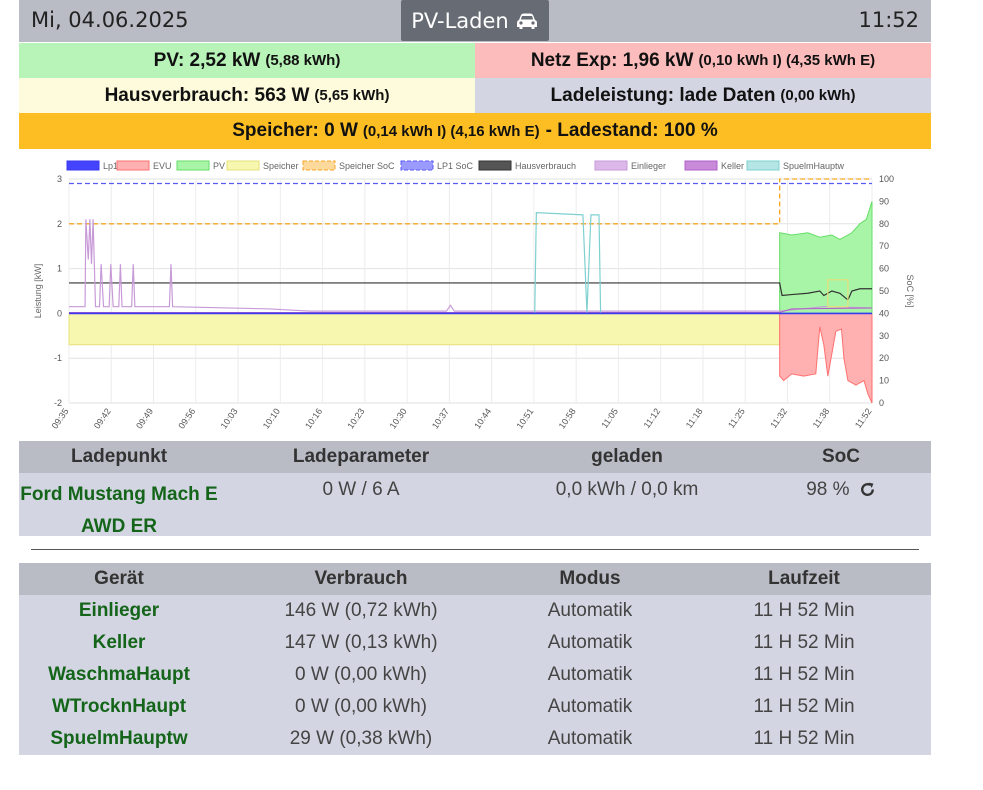 The image size is (983, 790). I want to click on x-tick: 09:49, so click(144, 418).